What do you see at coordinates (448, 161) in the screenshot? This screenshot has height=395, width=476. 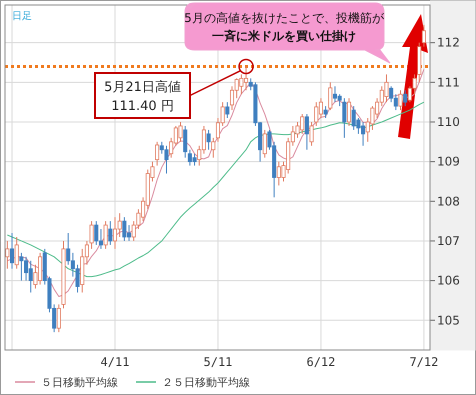 I see `y-tick-label: 109` at bounding box center [448, 161].